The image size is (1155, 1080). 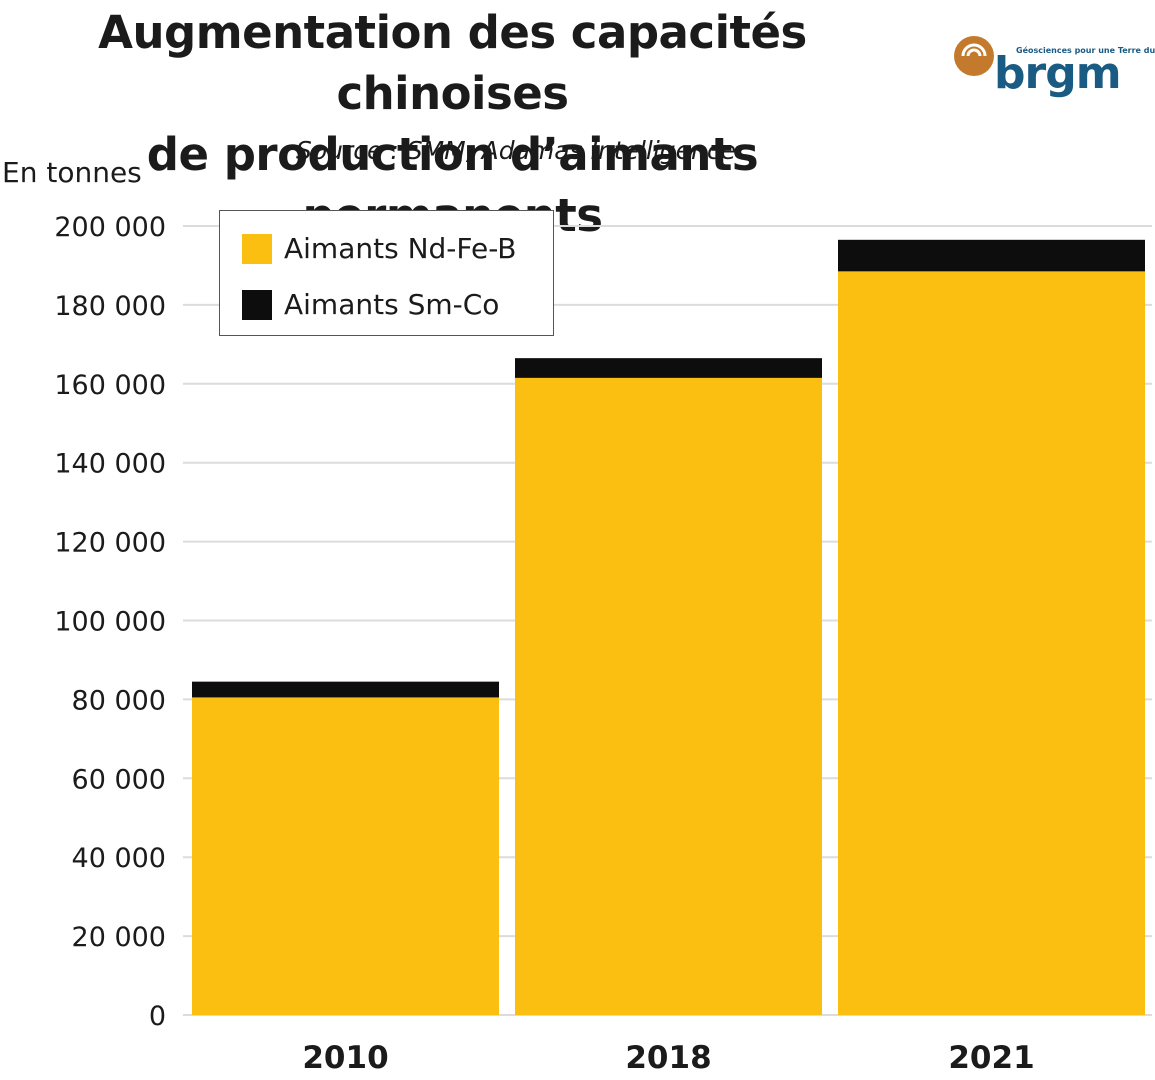 I want to click on legend-item-ndfeb: Aimants Nd-Fe-B, so click(x=379, y=248).